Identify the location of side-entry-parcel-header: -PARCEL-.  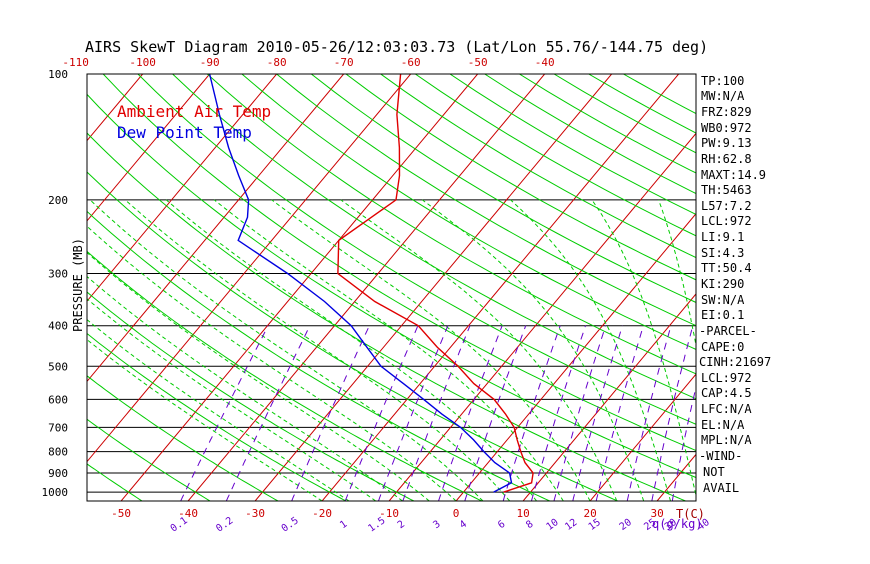
(728, 331).